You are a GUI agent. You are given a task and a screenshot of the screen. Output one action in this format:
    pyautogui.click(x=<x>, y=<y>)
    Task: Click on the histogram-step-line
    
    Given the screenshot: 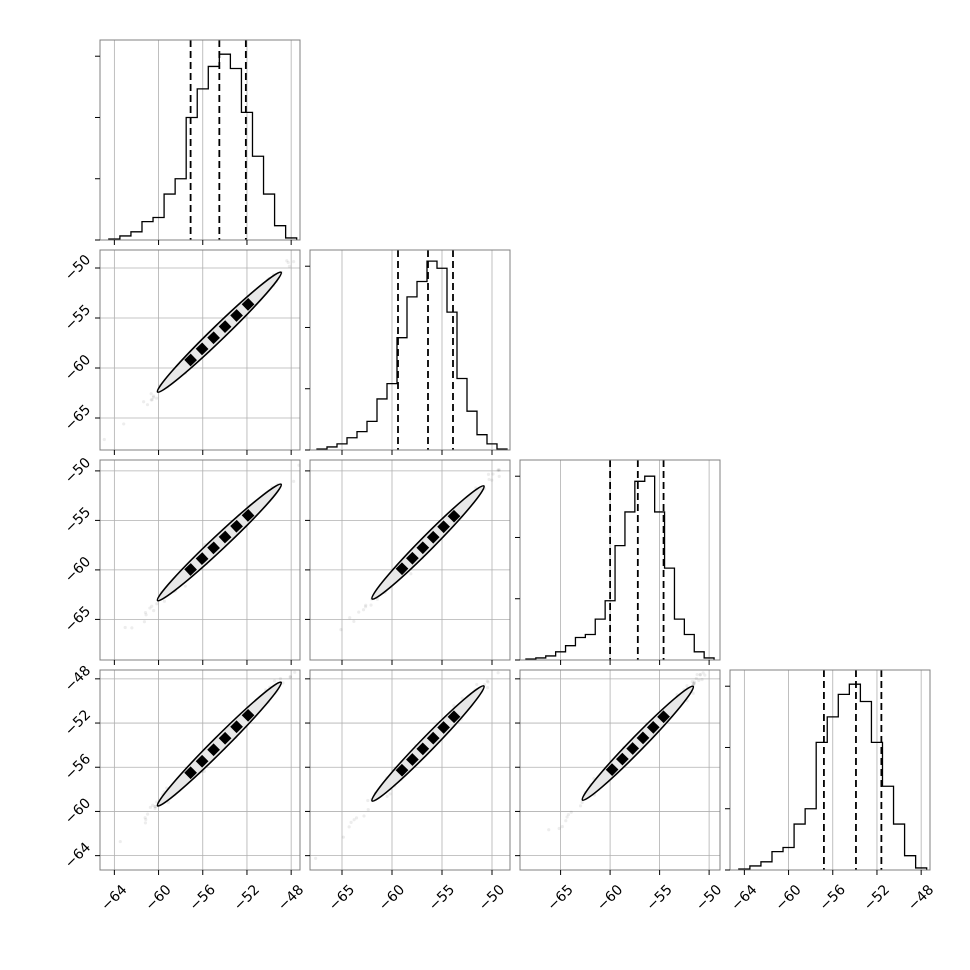 What is the action you would take?
    pyautogui.click(x=833, y=776)
    